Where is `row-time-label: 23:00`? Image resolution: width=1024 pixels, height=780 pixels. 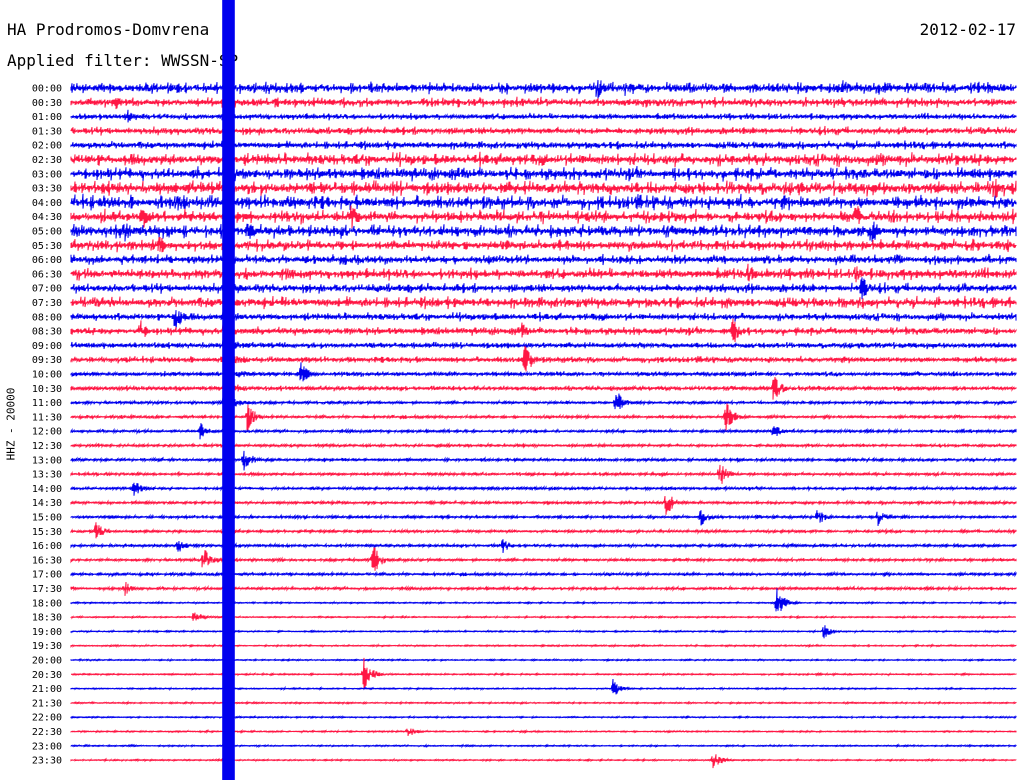
row-time-label: 23:00 is located at coordinates (47, 746).